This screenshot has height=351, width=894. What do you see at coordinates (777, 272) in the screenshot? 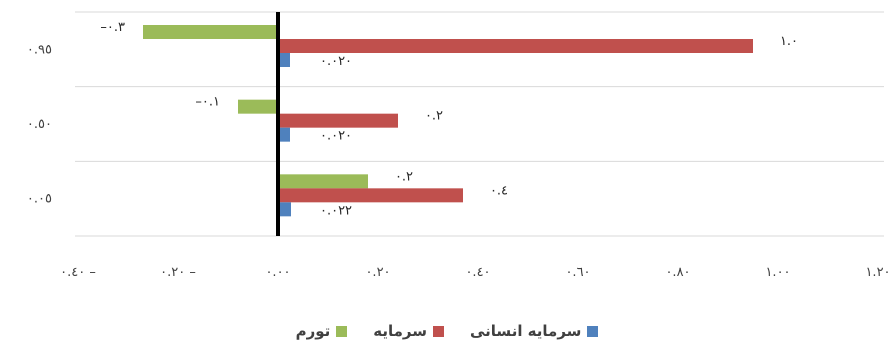
I see `x-tick-label: ١.٠٠` at bounding box center [777, 272].